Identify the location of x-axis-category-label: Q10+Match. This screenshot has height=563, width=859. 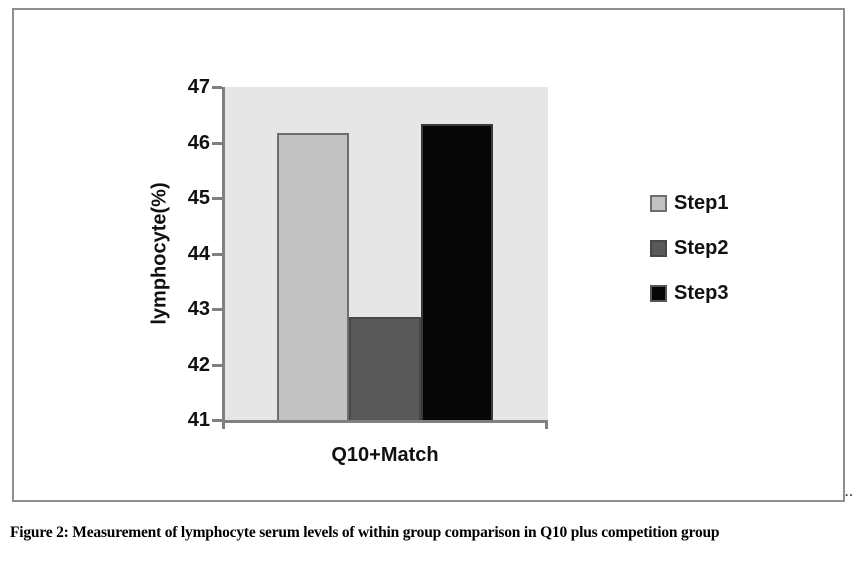
(385, 455).